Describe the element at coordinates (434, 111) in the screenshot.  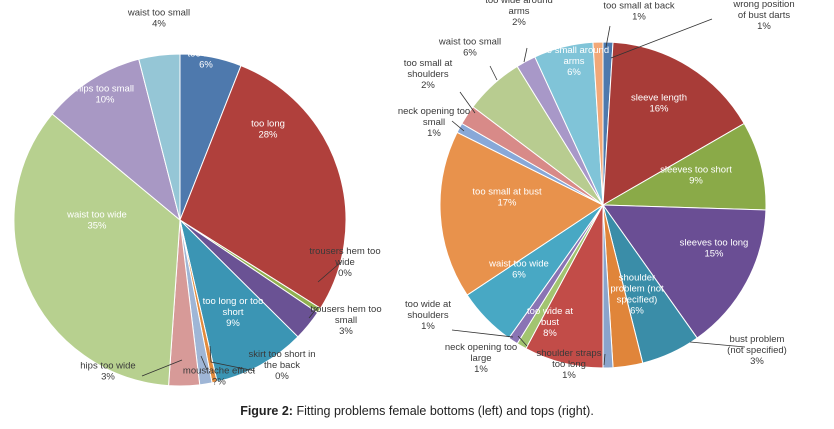
I see `label-line: neck opening too` at that location.